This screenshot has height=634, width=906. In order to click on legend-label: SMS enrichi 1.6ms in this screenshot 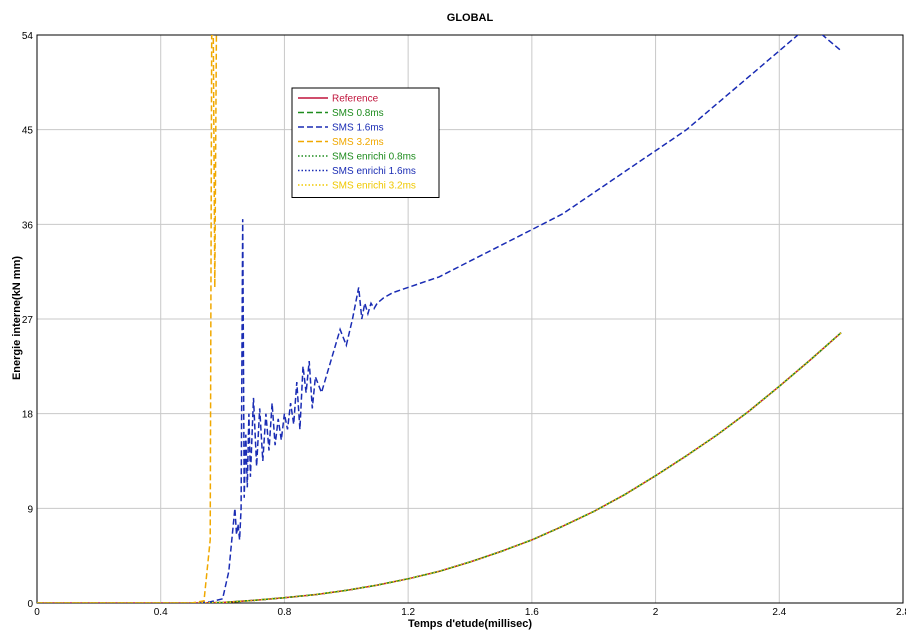, I will do `click(374, 171)`.